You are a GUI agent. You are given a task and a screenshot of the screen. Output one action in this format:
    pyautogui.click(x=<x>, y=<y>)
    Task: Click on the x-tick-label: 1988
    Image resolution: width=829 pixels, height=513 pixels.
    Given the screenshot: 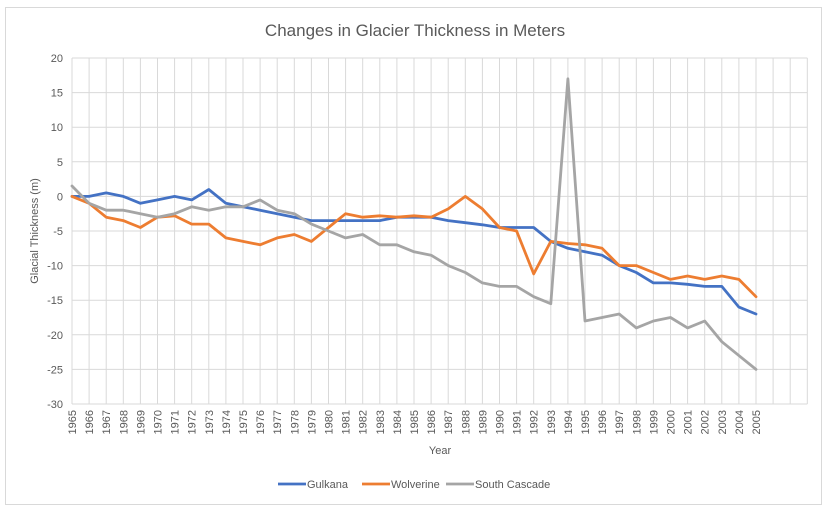 What is the action you would take?
    pyautogui.click(x=466, y=422)
    